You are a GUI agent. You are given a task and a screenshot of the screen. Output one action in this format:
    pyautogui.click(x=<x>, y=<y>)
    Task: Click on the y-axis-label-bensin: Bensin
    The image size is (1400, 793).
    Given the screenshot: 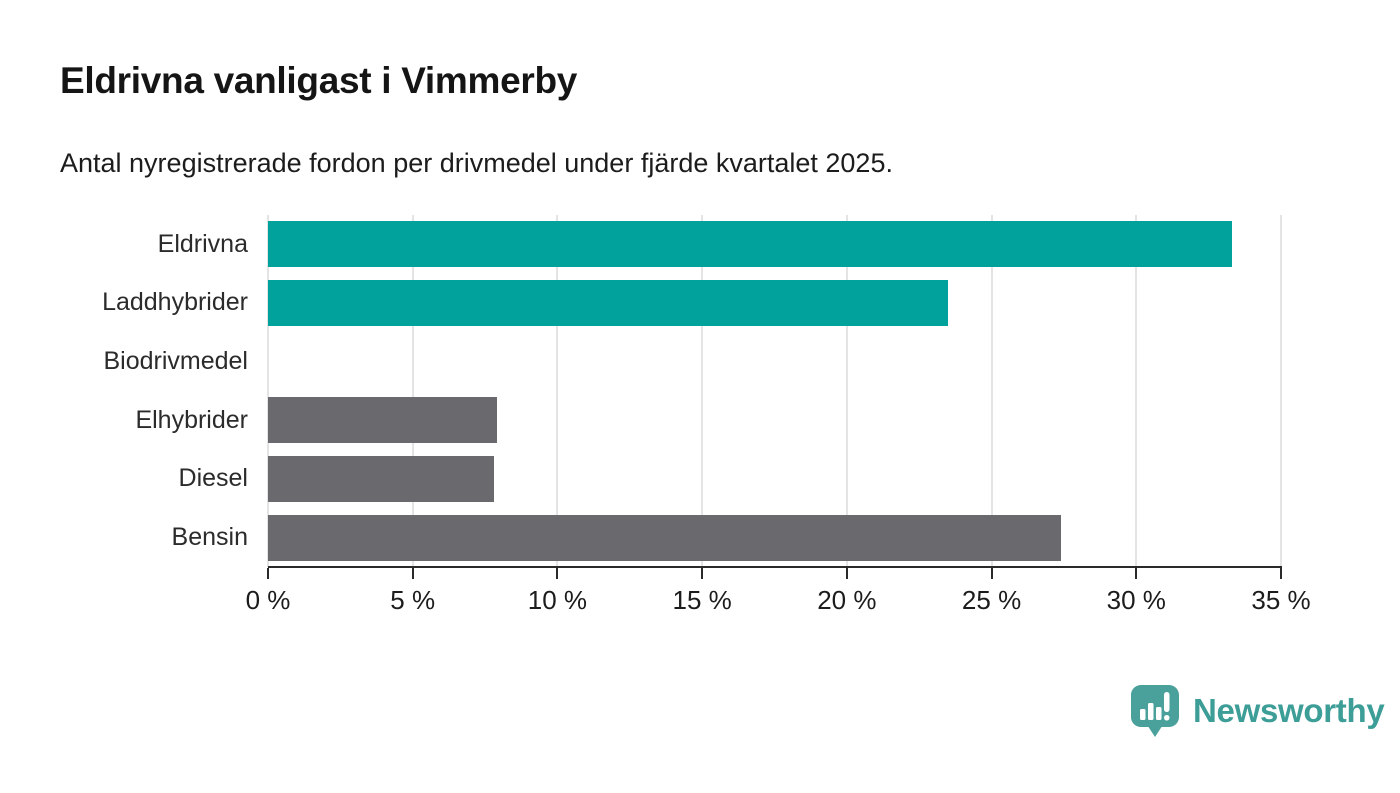 What is the action you would take?
    pyautogui.click(x=209, y=537)
    